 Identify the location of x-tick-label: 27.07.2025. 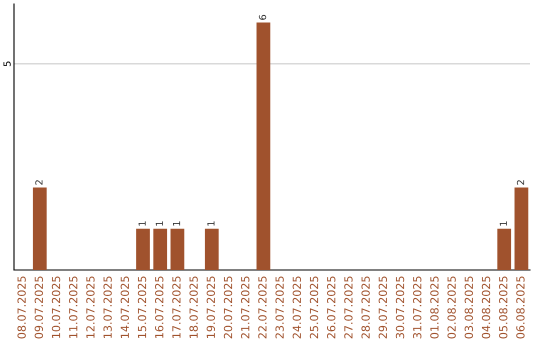
(348, 307).